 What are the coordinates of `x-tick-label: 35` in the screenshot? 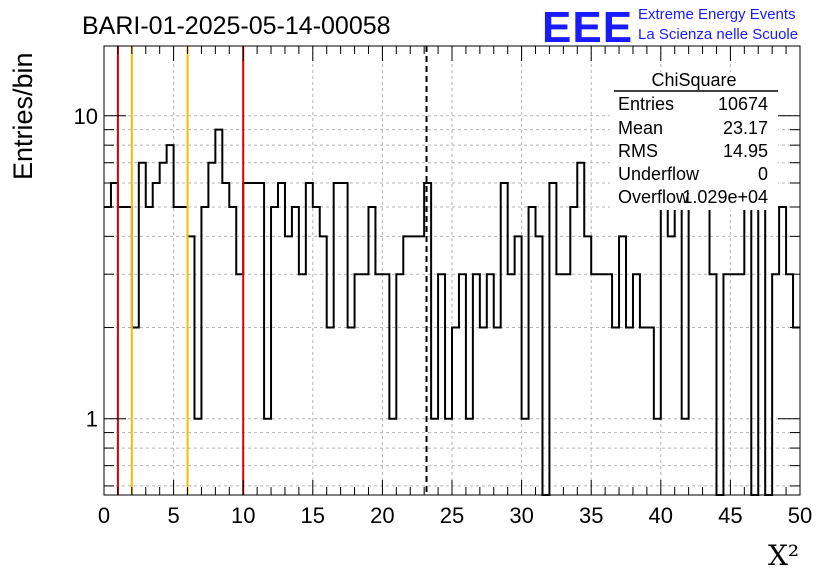 It's located at (591, 515).